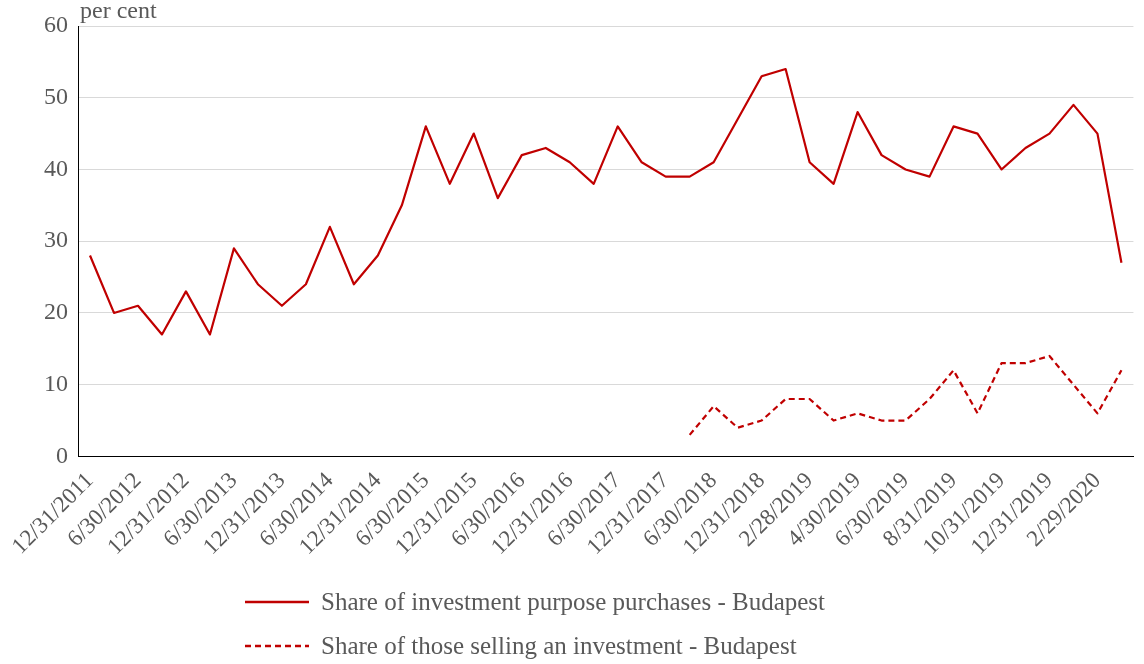  I want to click on y-tick-label: 60, so click(56, 24).